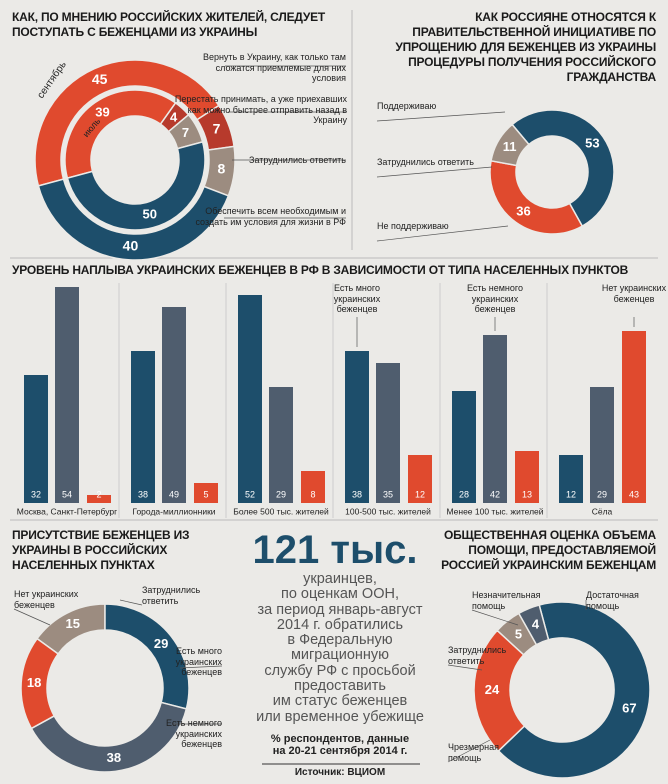 This screenshot has width=668, height=784. Describe the element at coordinates (102, 112) in the screenshot. I see `value-label: 39` at that location.